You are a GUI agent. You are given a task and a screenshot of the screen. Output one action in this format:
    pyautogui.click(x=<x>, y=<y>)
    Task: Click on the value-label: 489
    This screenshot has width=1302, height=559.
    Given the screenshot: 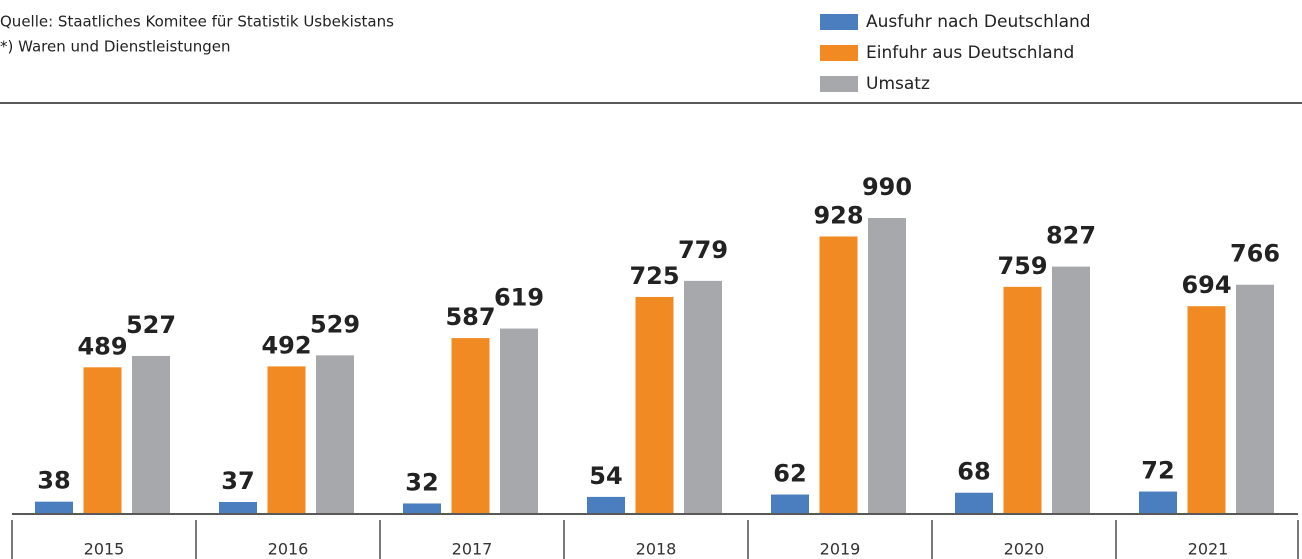 What is the action you would take?
    pyautogui.click(x=102, y=346)
    